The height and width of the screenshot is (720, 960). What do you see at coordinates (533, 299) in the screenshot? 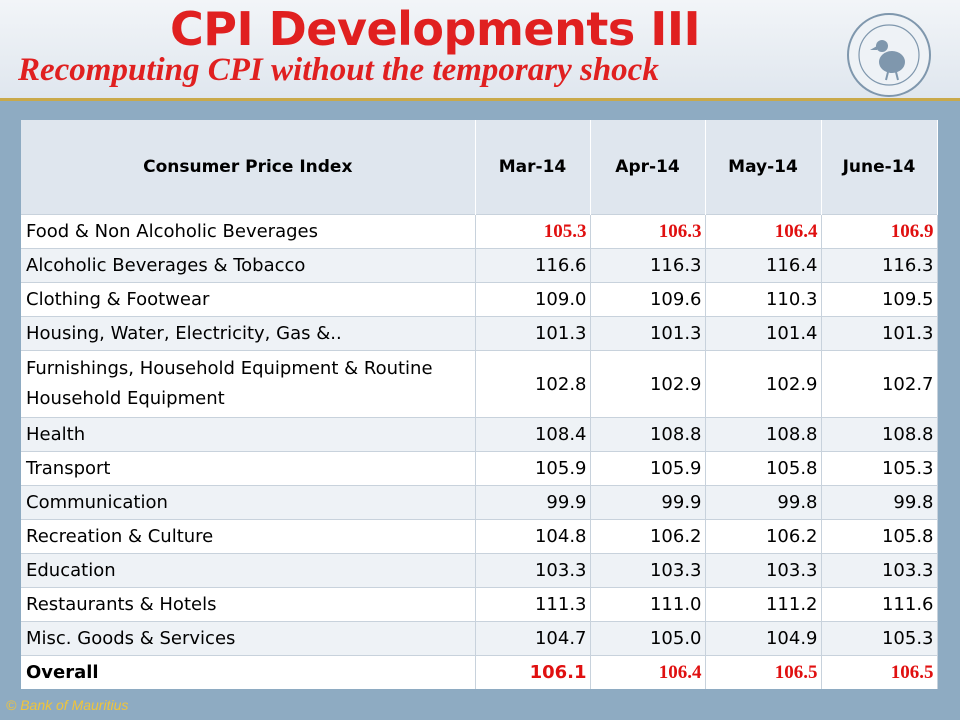
I see `cell-value: 109.0` at bounding box center [533, 299].